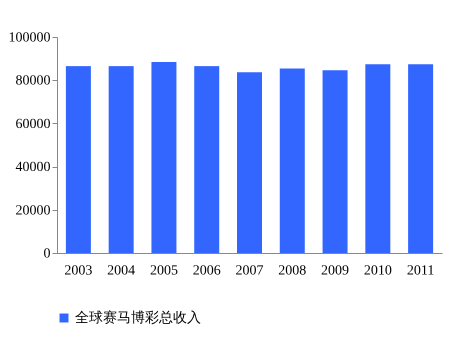  What do you see at coordinates (420, 271) in the screenshot?
I see `x-tick-label: 2011` at bounding box center [420, 271].